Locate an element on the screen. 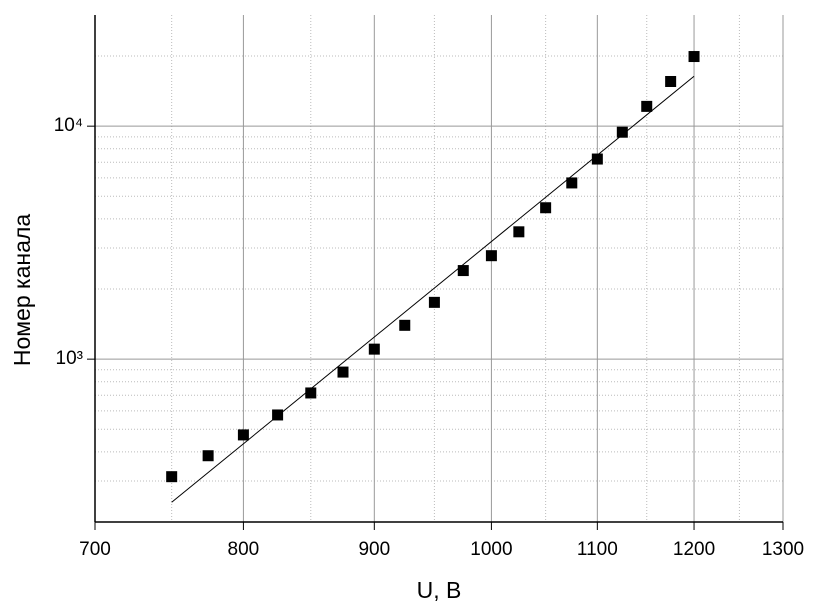 The image size is (828, 615). y-axis-label: Номер канала is located at coordinates (22, 290).